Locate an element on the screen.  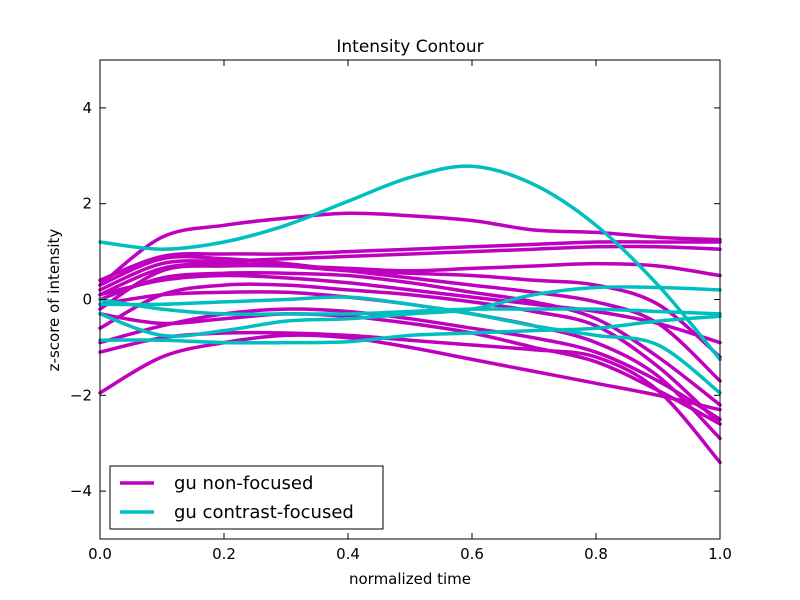
y-tick-label: −4 is located at coordinates (81, 491).